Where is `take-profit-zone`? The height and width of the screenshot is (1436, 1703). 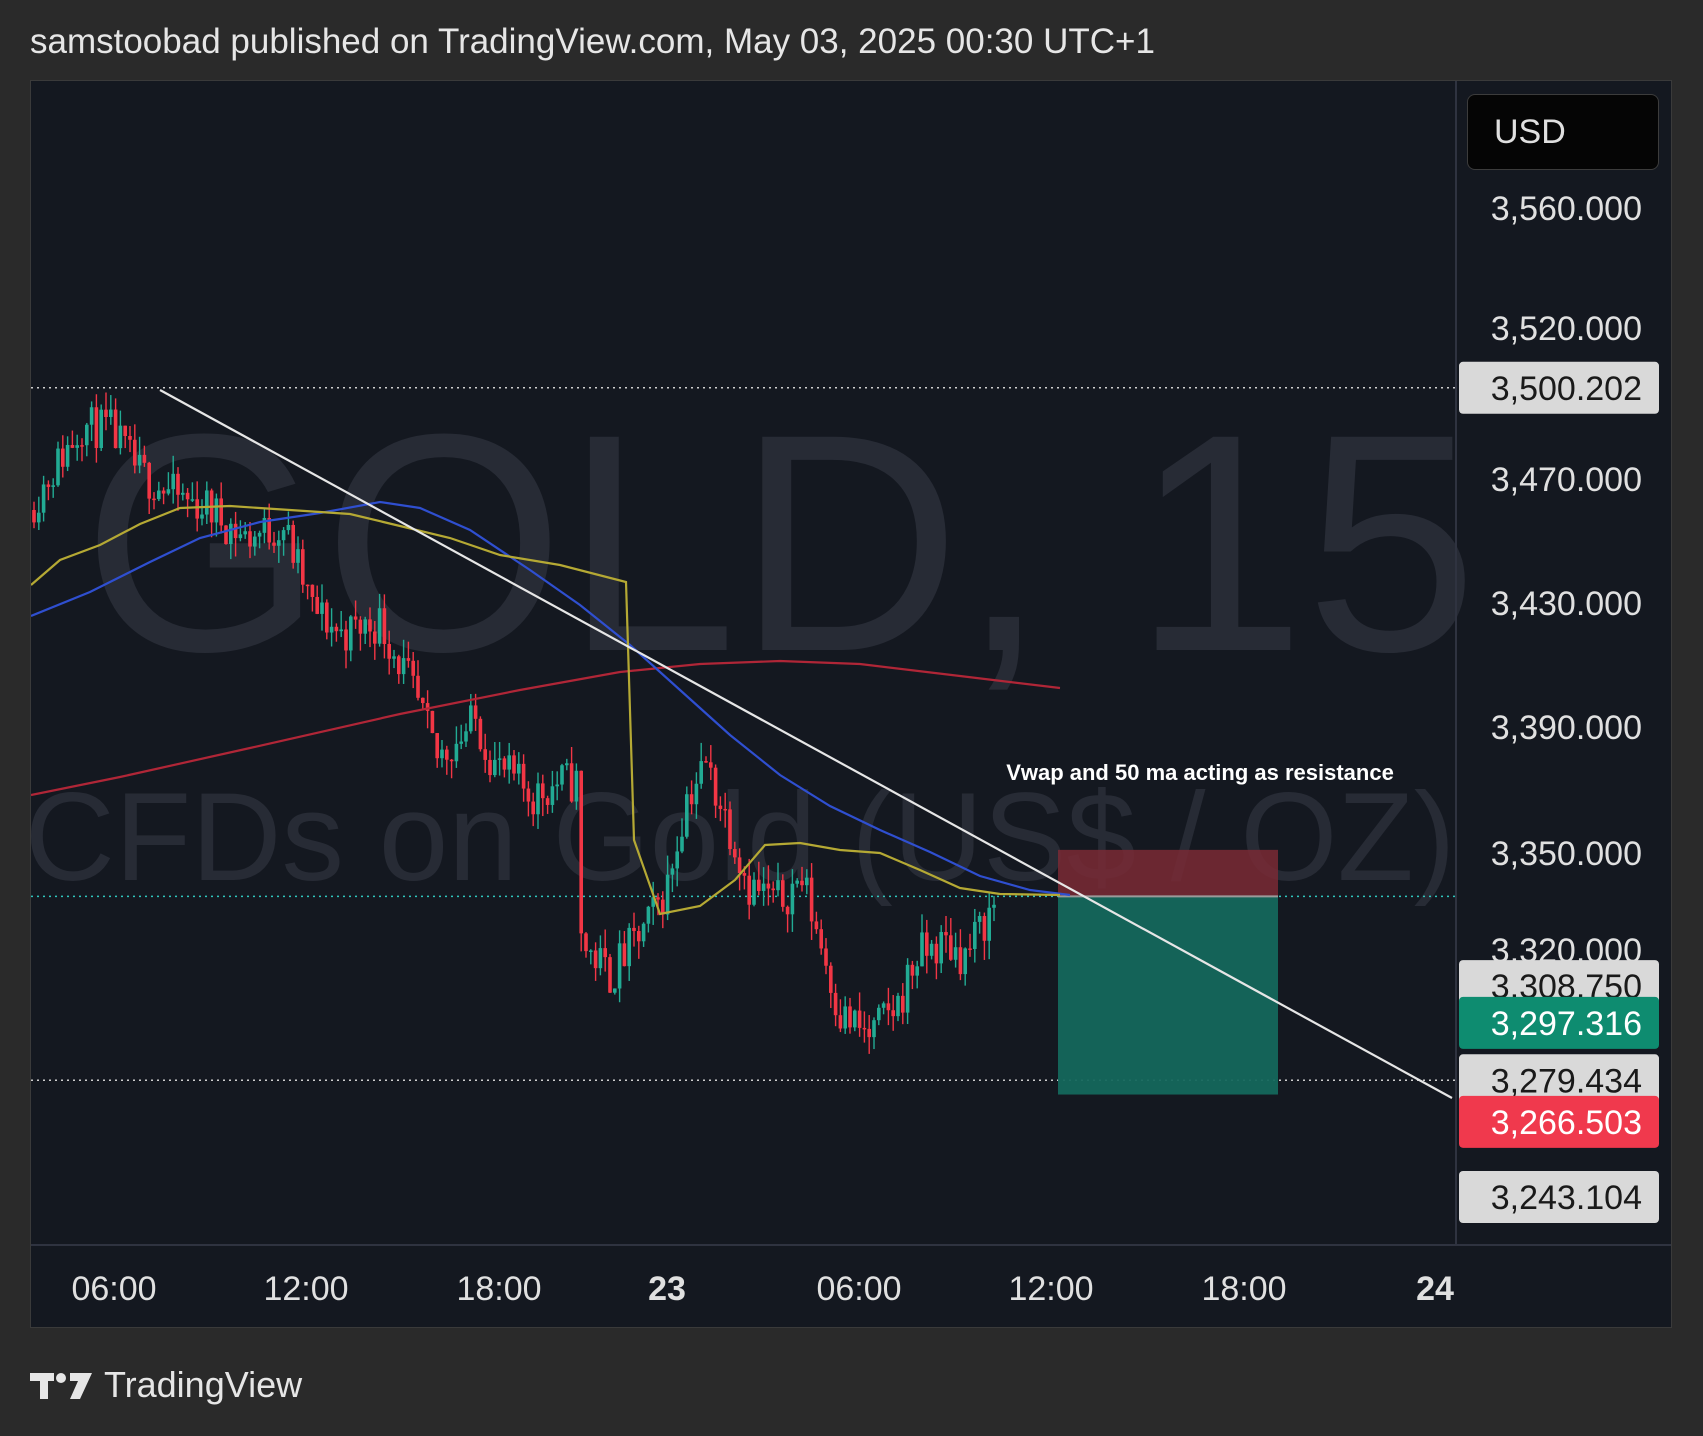 take-profit-zone is located at coordinates (1168, 995).